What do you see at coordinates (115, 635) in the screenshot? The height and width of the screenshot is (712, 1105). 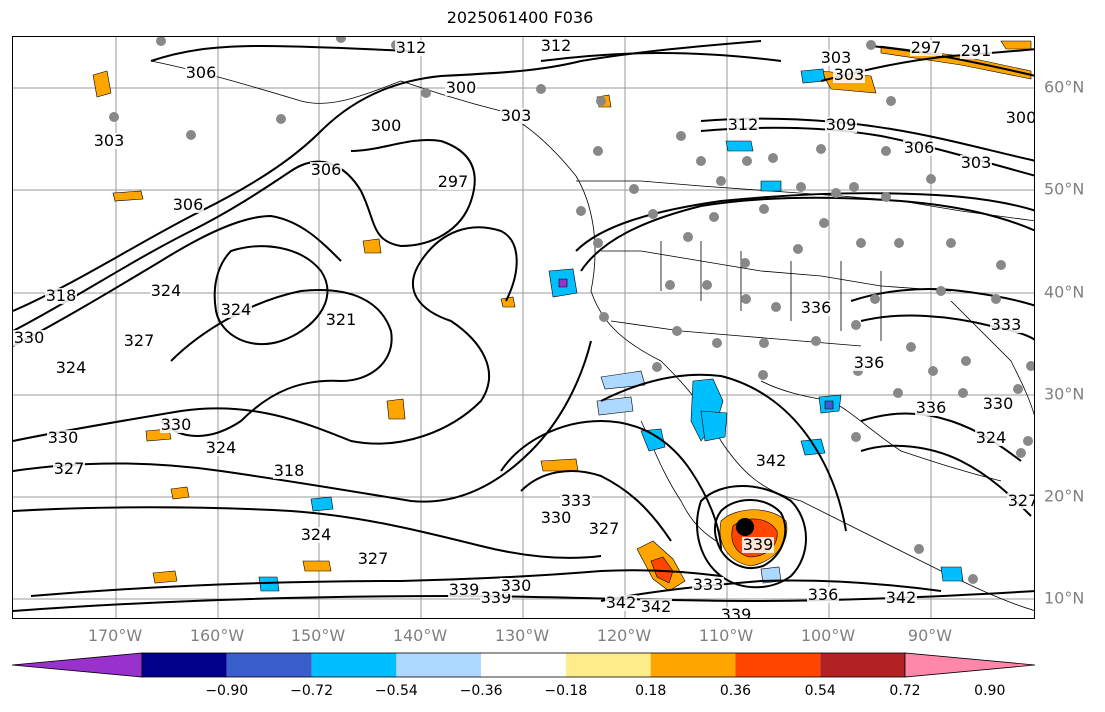 I see `longitude-tick-label: 170°W` at bounding box center [115, 635].